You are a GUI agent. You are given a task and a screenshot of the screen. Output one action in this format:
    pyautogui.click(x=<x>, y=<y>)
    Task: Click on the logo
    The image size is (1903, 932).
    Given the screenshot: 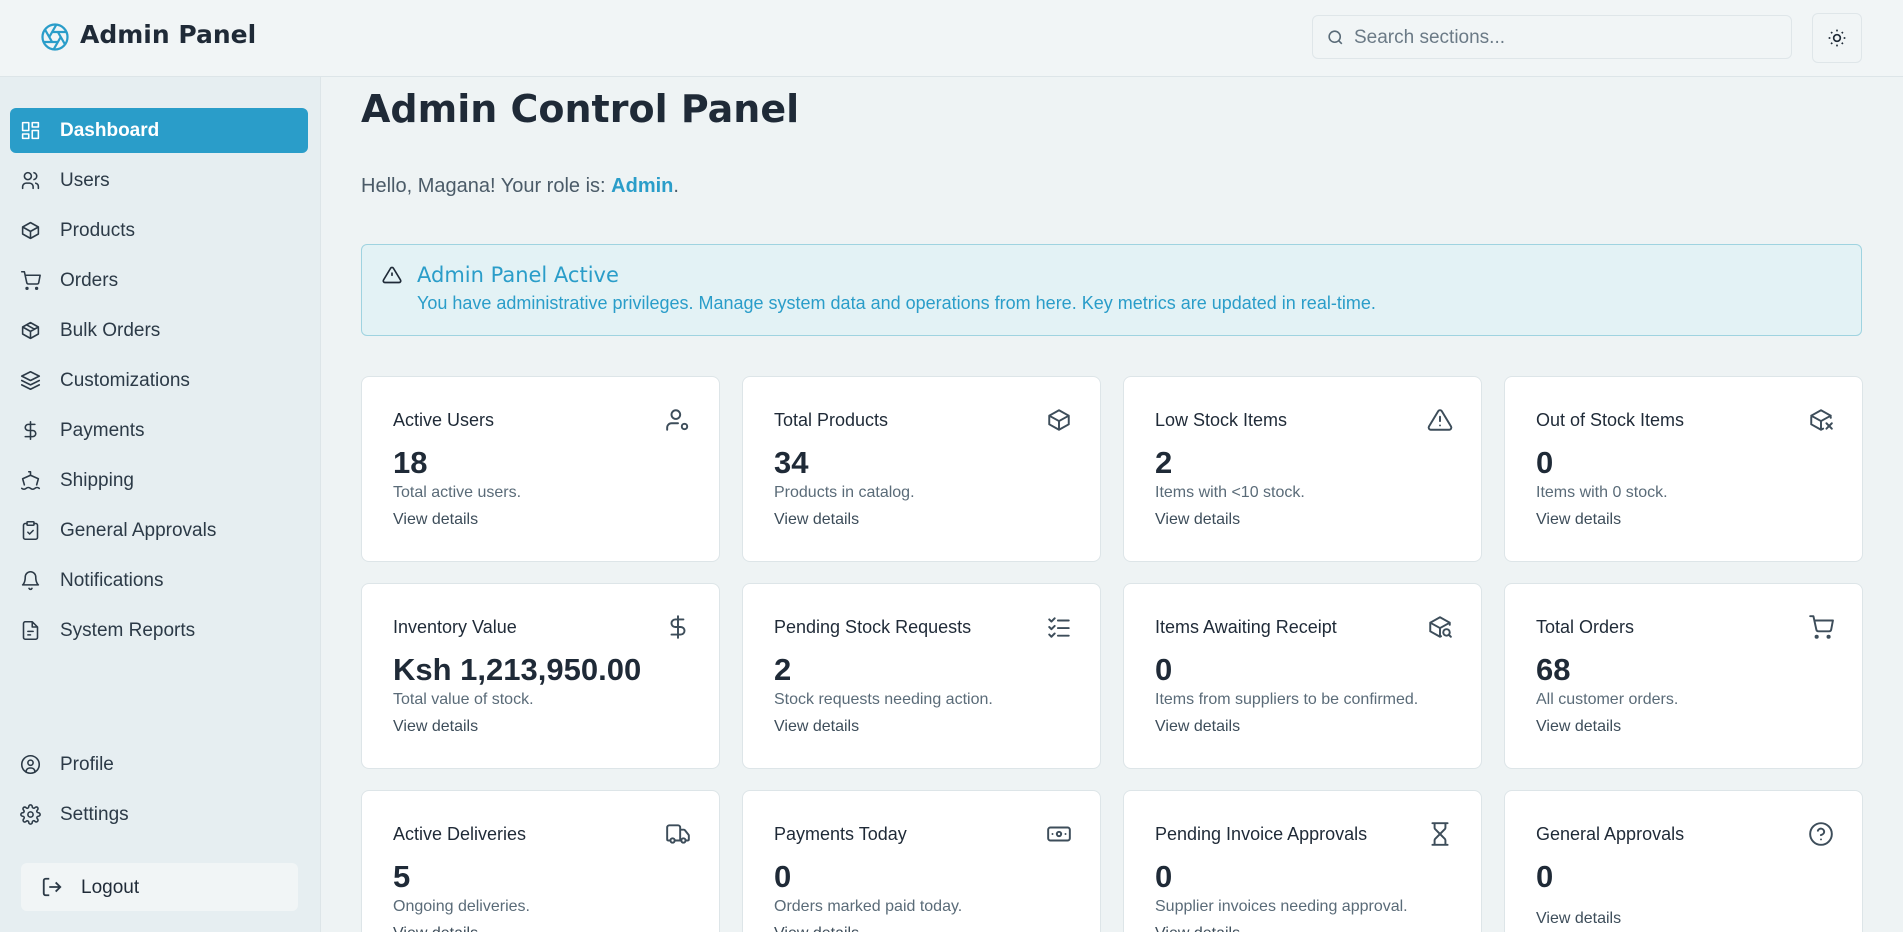 What is the action you would take?
    pyautogui.click(x=55, y=37)
    